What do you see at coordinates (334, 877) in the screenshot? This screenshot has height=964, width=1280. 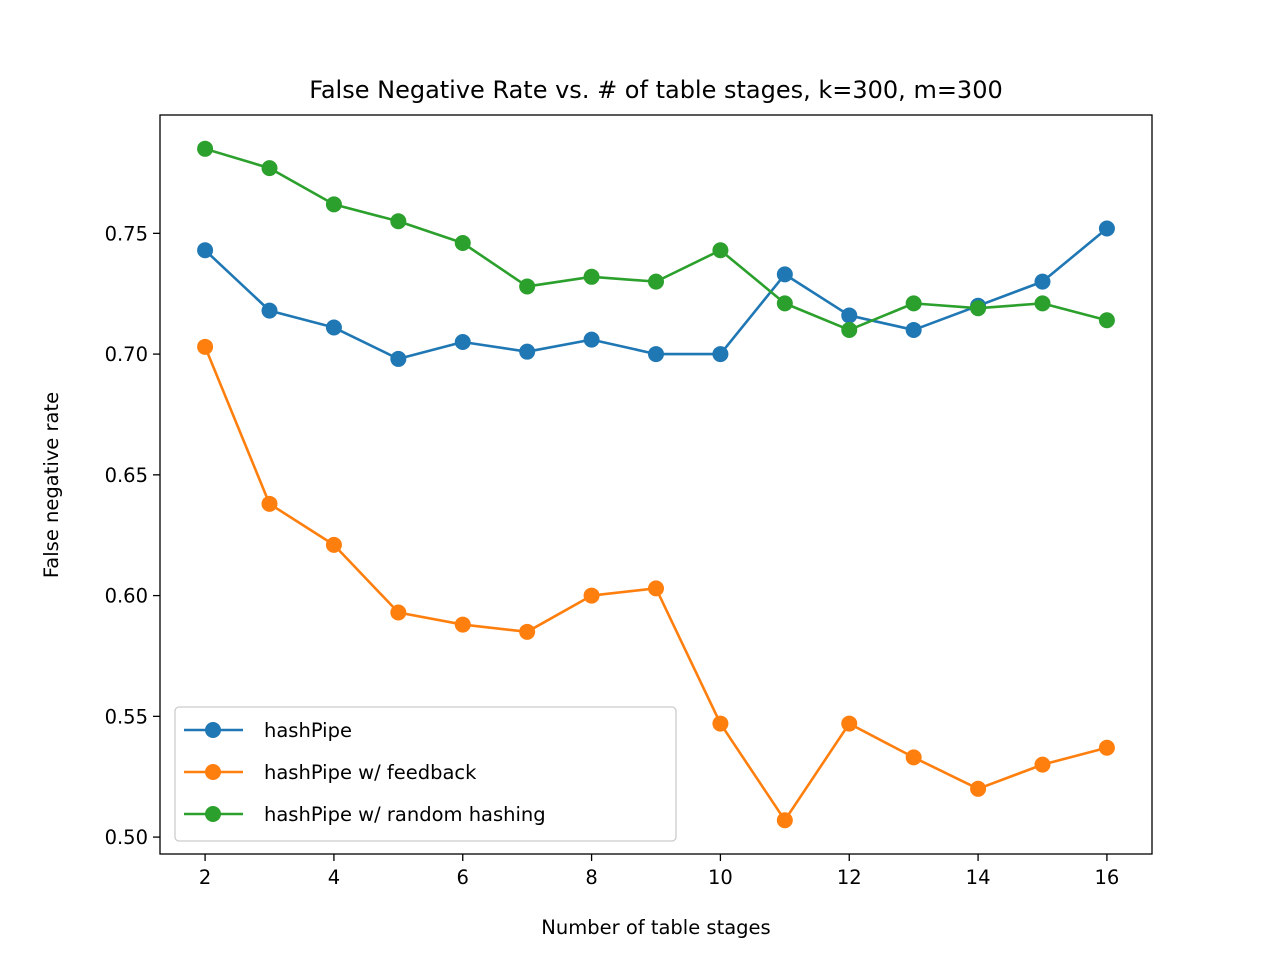 I see `x-tick-label: 4` at bounding box center [334, 877].